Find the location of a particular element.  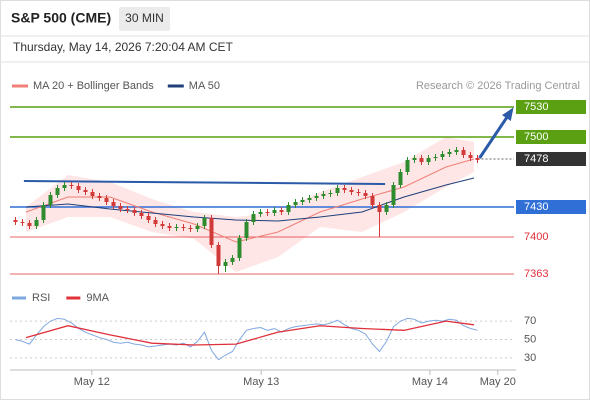

level-label: 7430 is located at coordinates (536, 207).